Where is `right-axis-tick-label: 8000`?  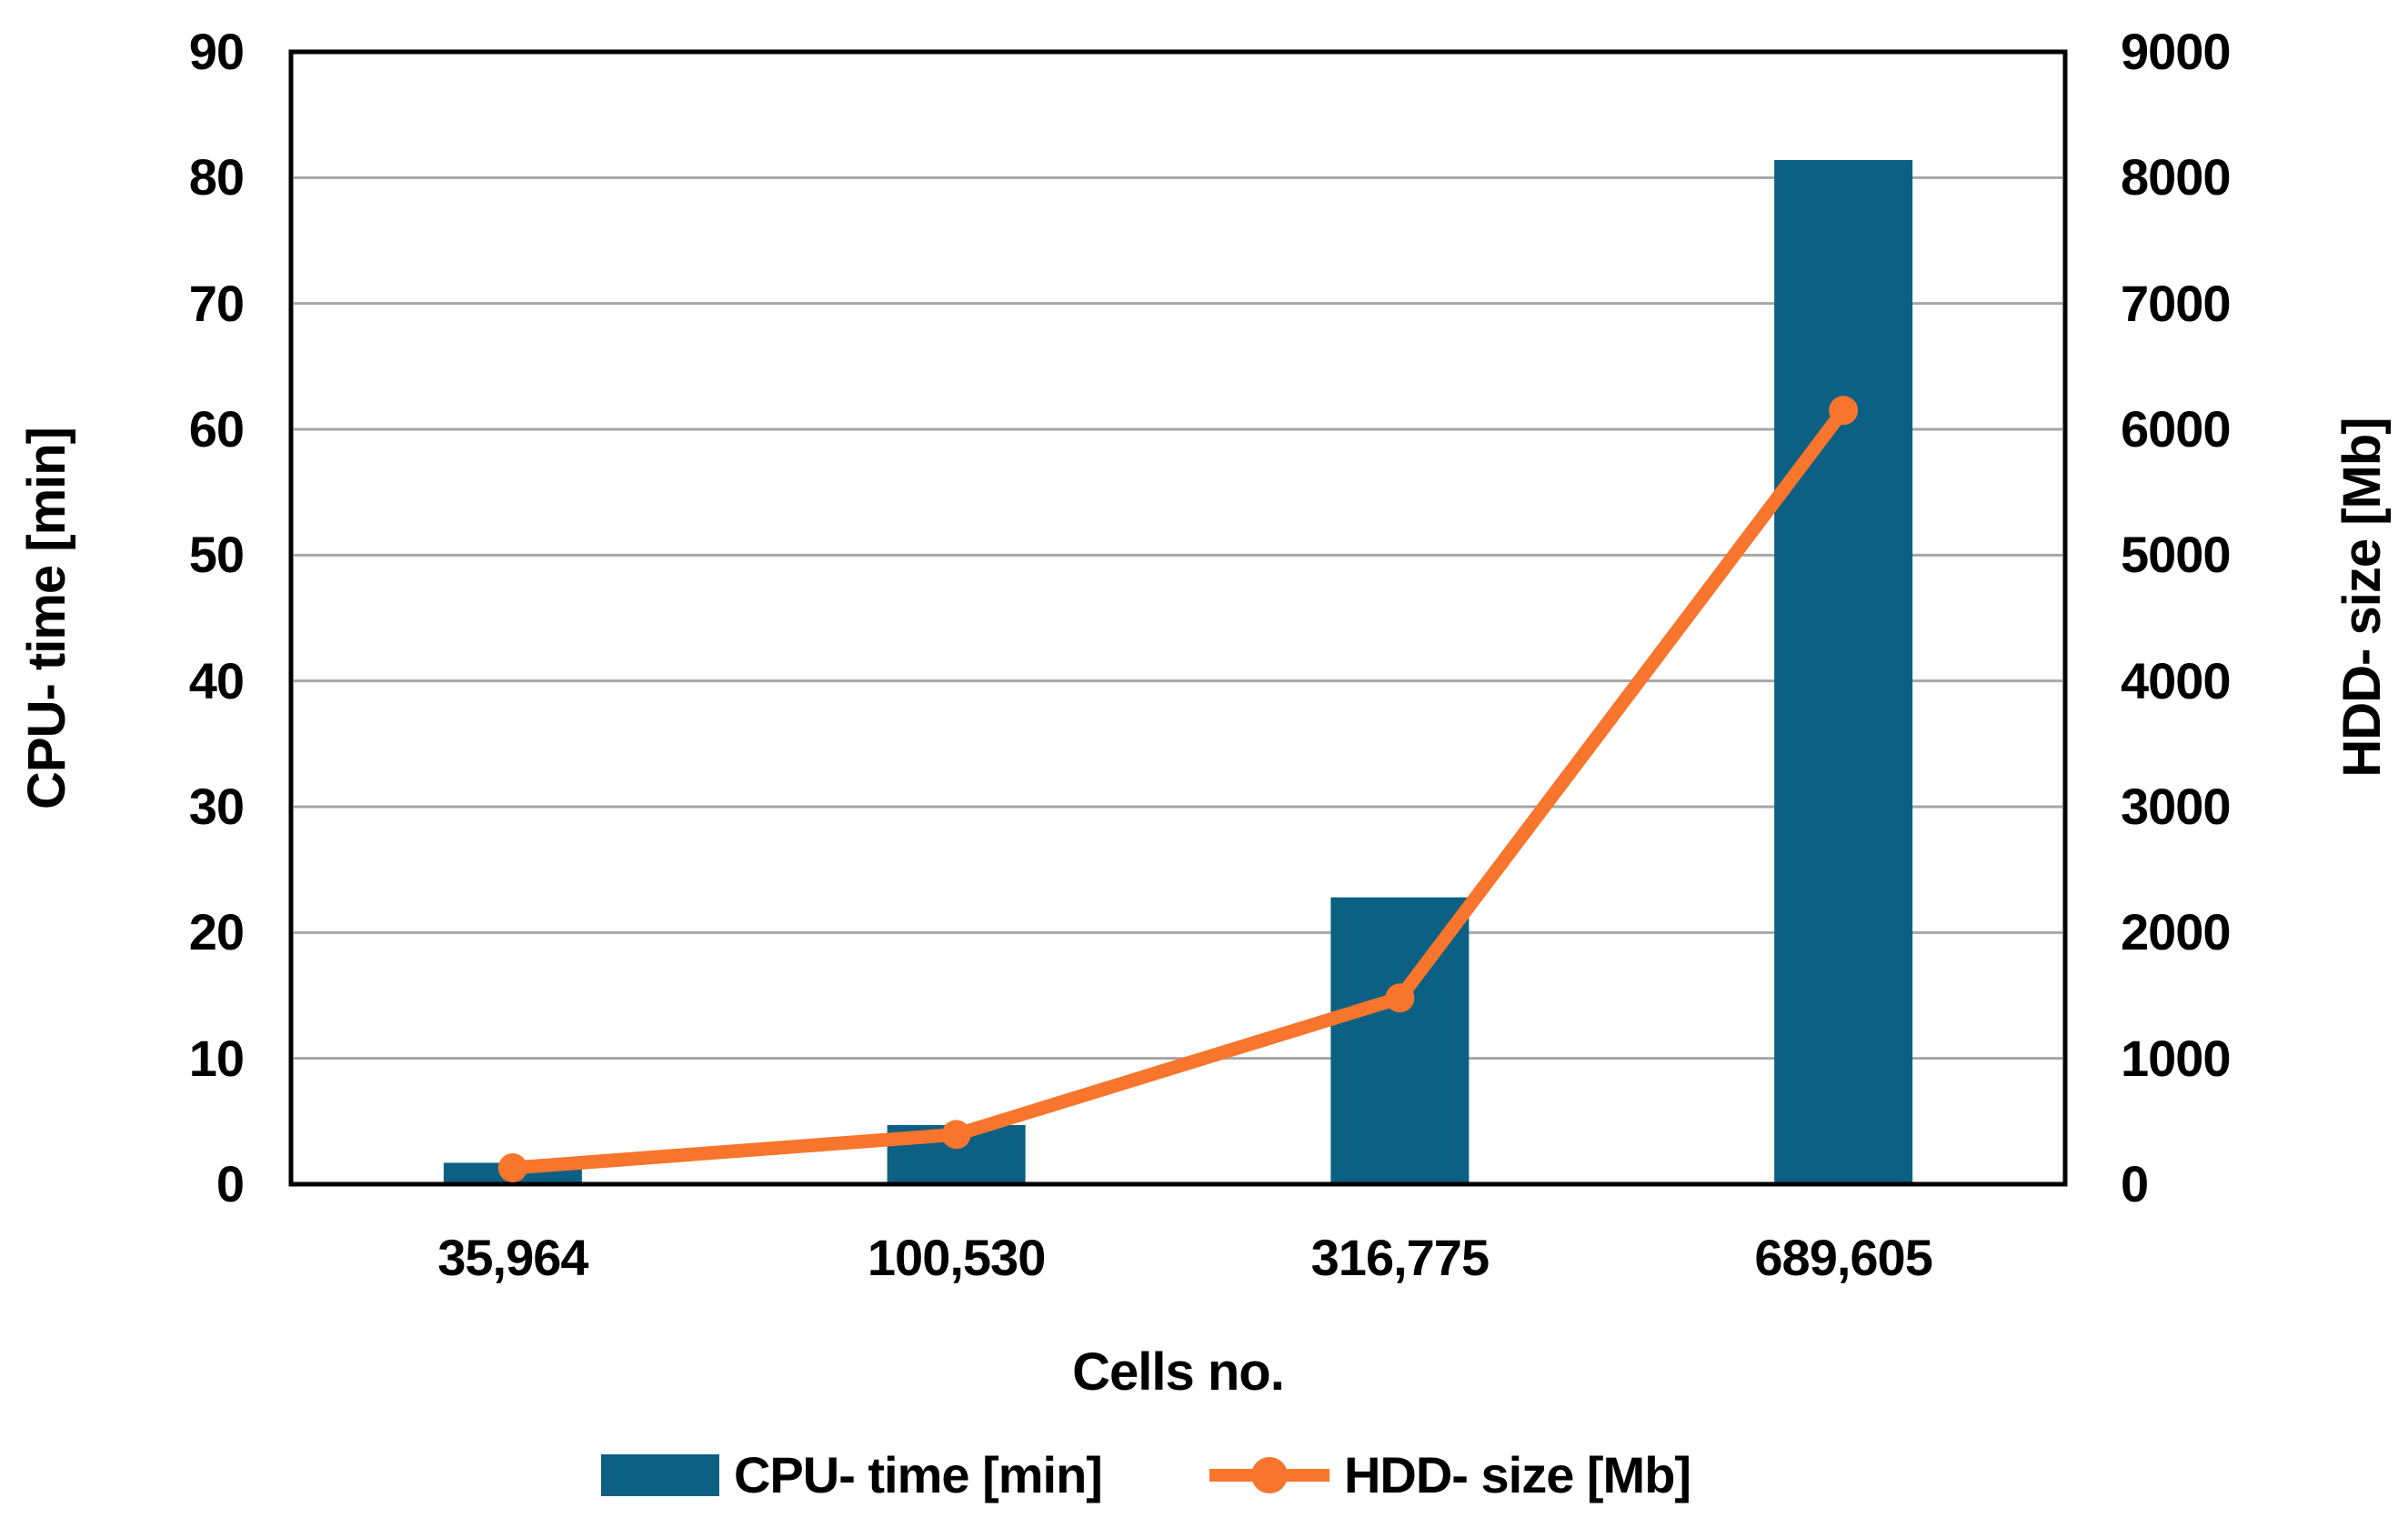
right-axis-tick-label: 8000 is located at coordinates (2176, 177).